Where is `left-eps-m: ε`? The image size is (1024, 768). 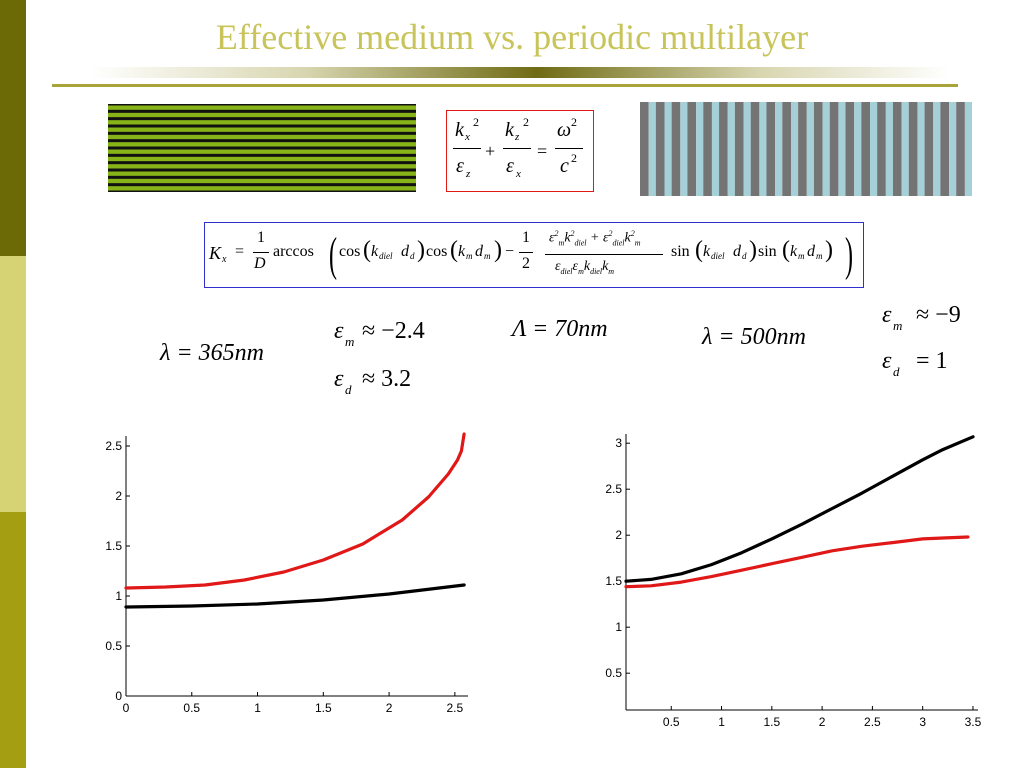
left-eps-m: ε is located at coordinates (339, 331).